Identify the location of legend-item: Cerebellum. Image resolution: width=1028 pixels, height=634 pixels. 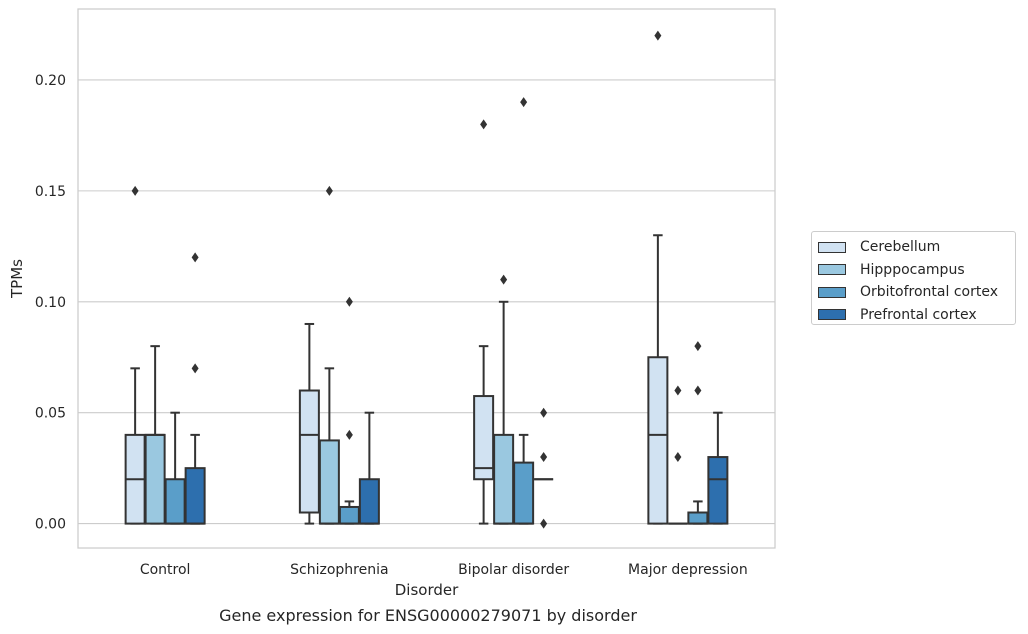
(913, 247).